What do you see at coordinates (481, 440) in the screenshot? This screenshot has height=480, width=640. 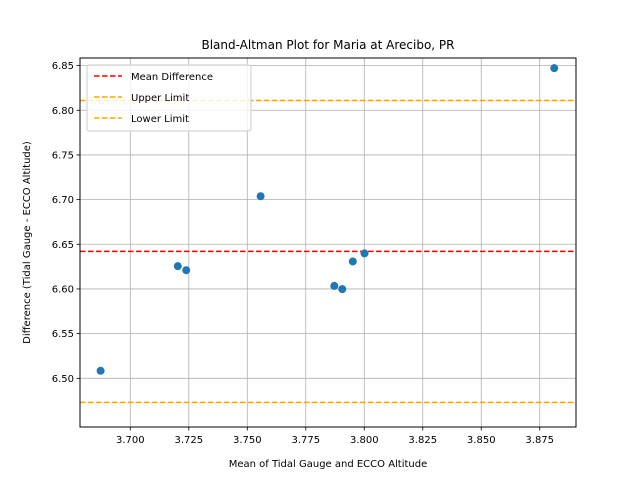 I see `x-tick-label: 3.850` at bounding box center [481, 440].